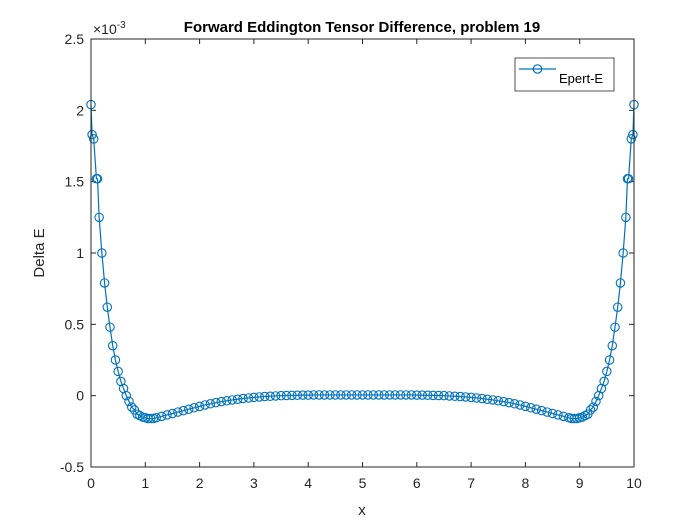  What do you see at coordinates (145, 483) in the screenshot?
I see `x-tick-label: 1` at bounding box center [145, 483].